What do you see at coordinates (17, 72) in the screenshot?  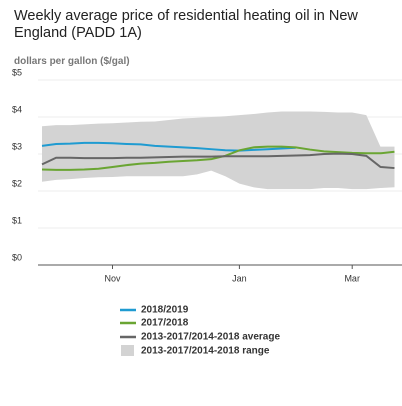 I see `y-tick-label: $5` at bounding box center [17, 72].